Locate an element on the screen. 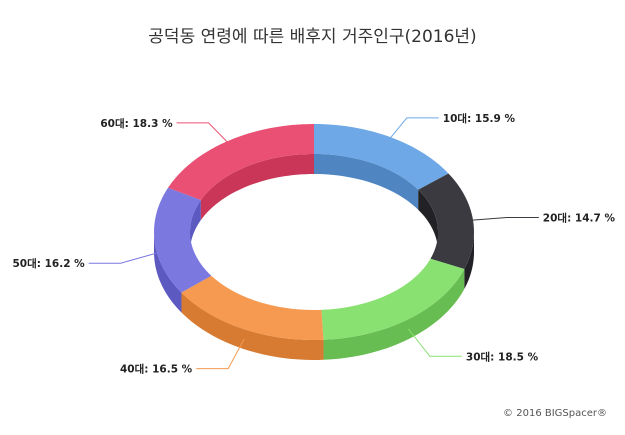 The height and width of the screenshot is (435, 625). leader-line-30대 is located at coordinates (435, 342).